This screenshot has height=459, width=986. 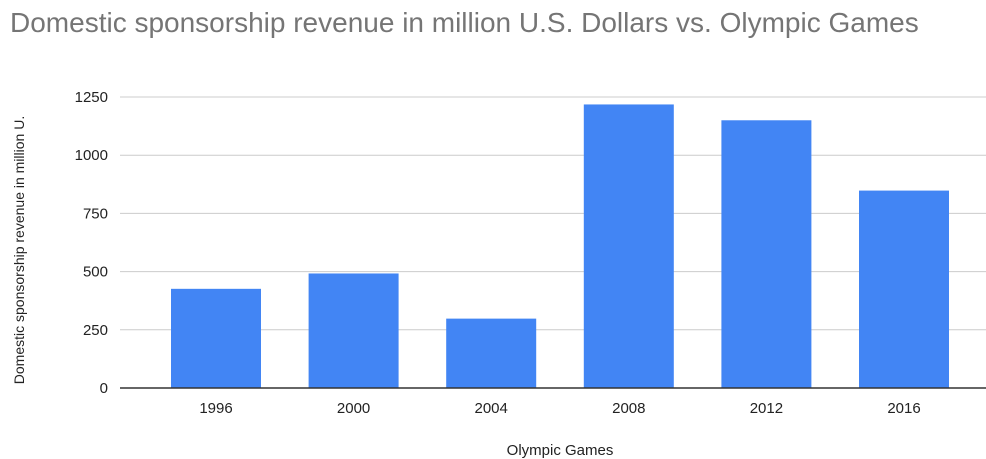 What do you see at coordinates (216, 338) in the screenshot?
I see `bar-1996` at bounding box center [216, 338].